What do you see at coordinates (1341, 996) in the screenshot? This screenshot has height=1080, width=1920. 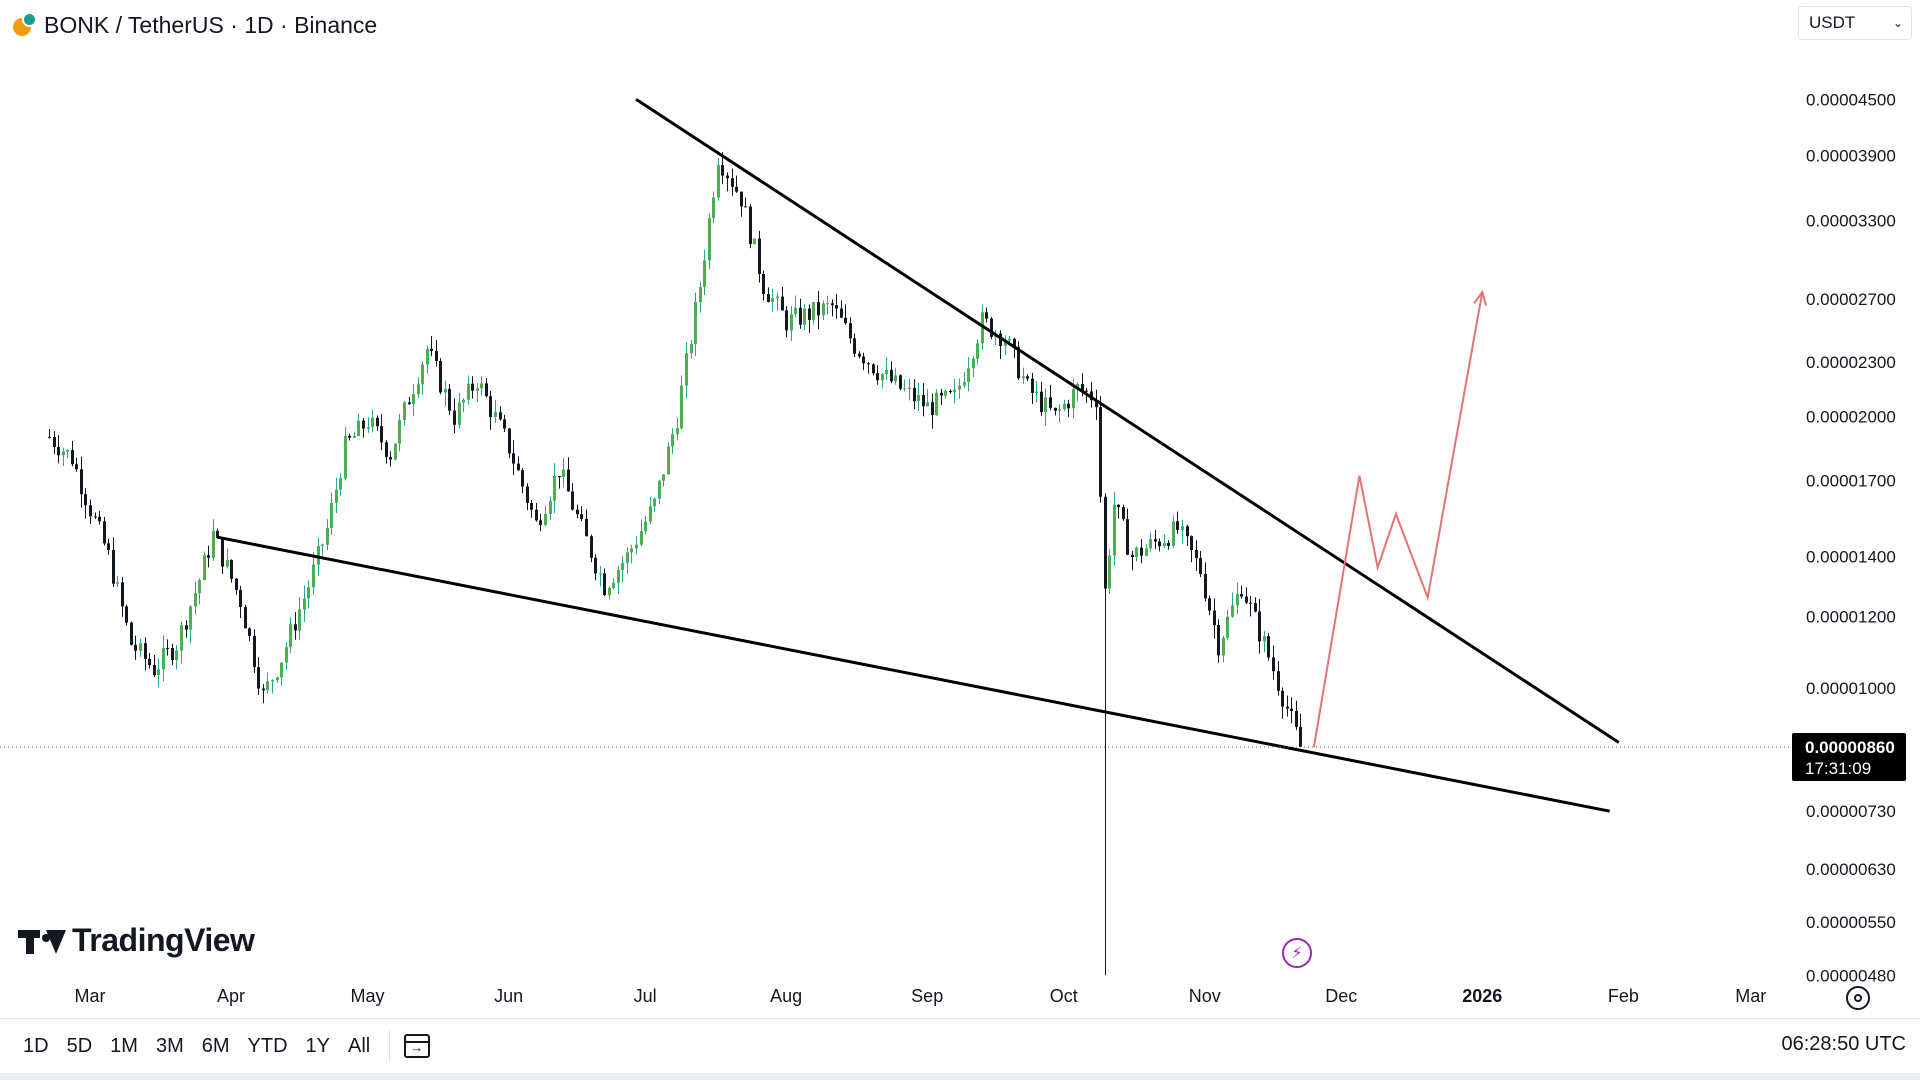 I see `time-axis-label: Dec` at bounding box center [1341, 996].